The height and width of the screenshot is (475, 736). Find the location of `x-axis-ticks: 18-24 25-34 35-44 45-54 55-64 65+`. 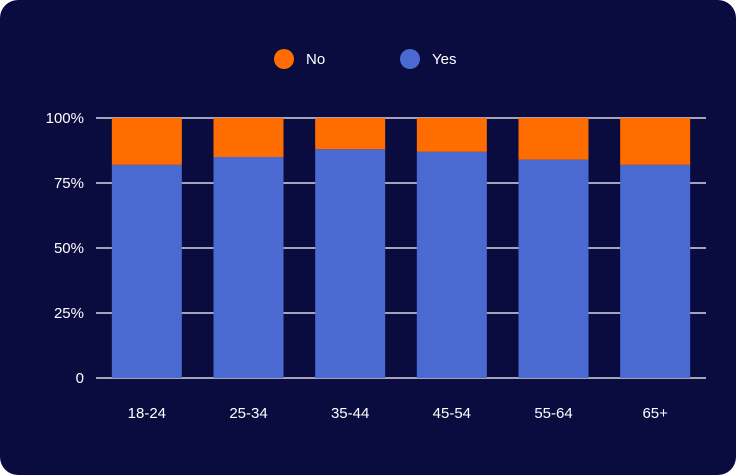

x-axis-ticks: 18-24 25-34 35-44 45-54 55-64 65+ is located at coordinates (398, 413).